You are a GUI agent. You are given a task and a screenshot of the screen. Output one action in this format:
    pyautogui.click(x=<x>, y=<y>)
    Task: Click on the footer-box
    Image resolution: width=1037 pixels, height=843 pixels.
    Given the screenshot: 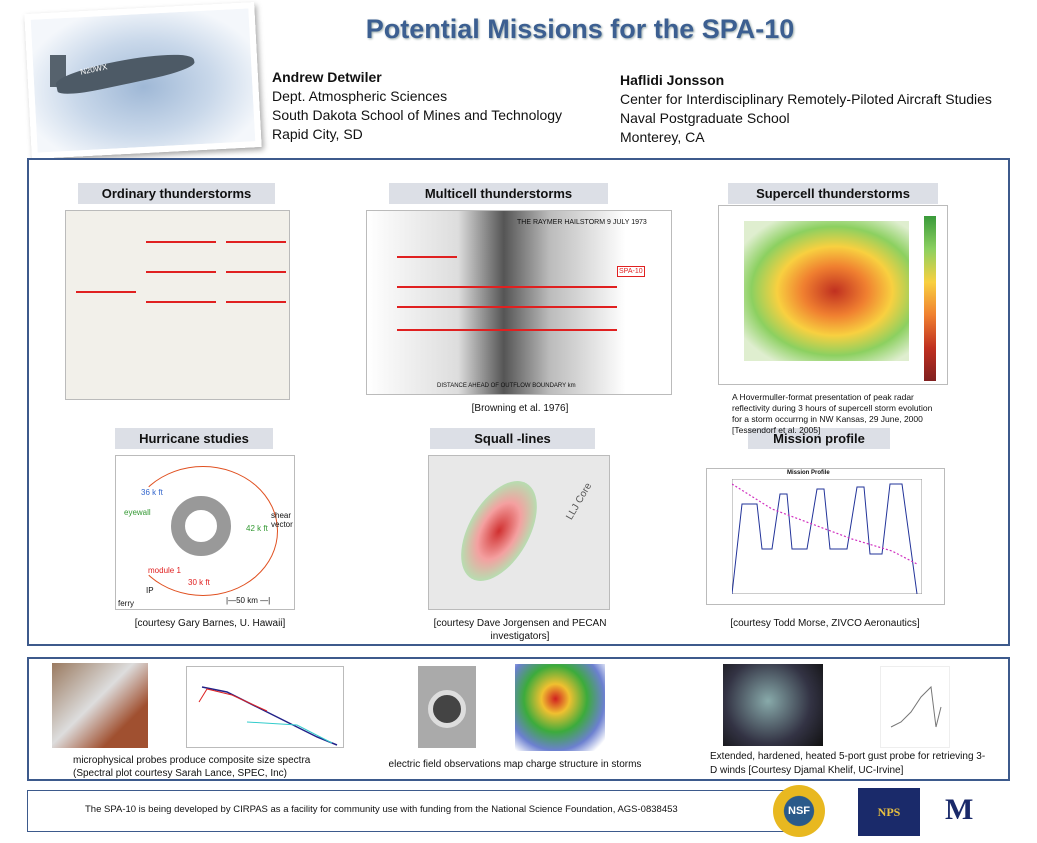 What is the action you would take?
    pyautogui.click(x=407, y=811)
    